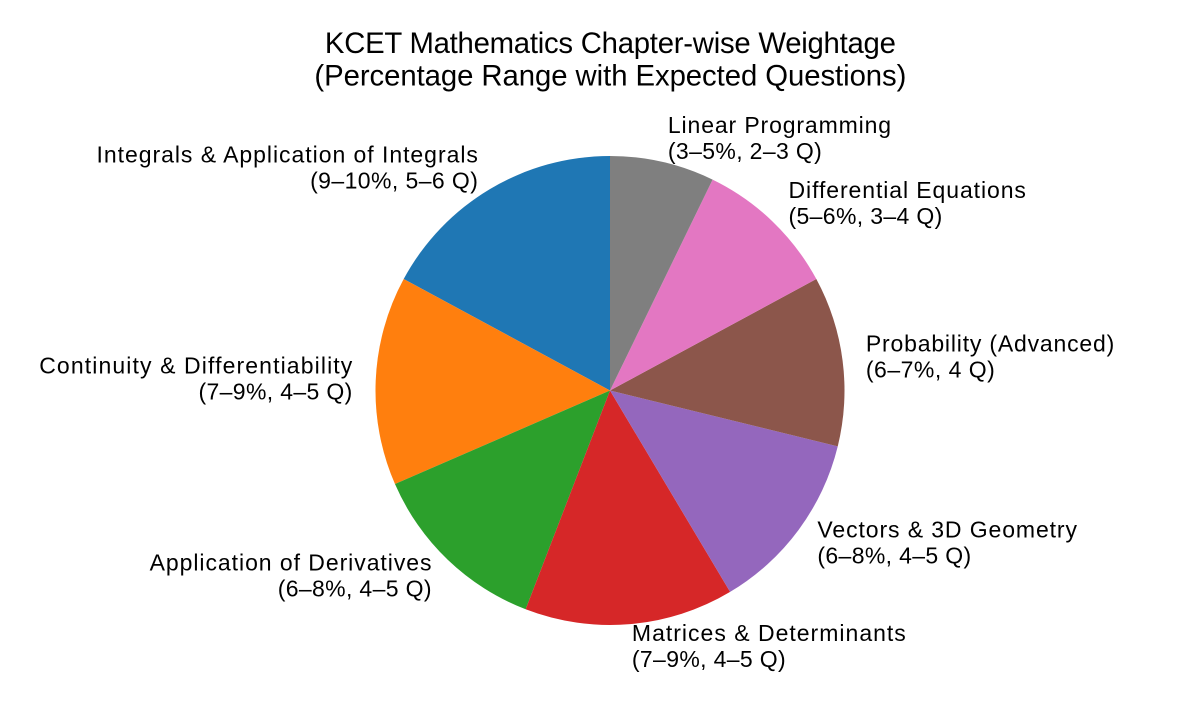 The width and height of the screenshot is (1200, 709). I want to click on svg-text: (9–10%, 5–6 Q), so click(394, 181).